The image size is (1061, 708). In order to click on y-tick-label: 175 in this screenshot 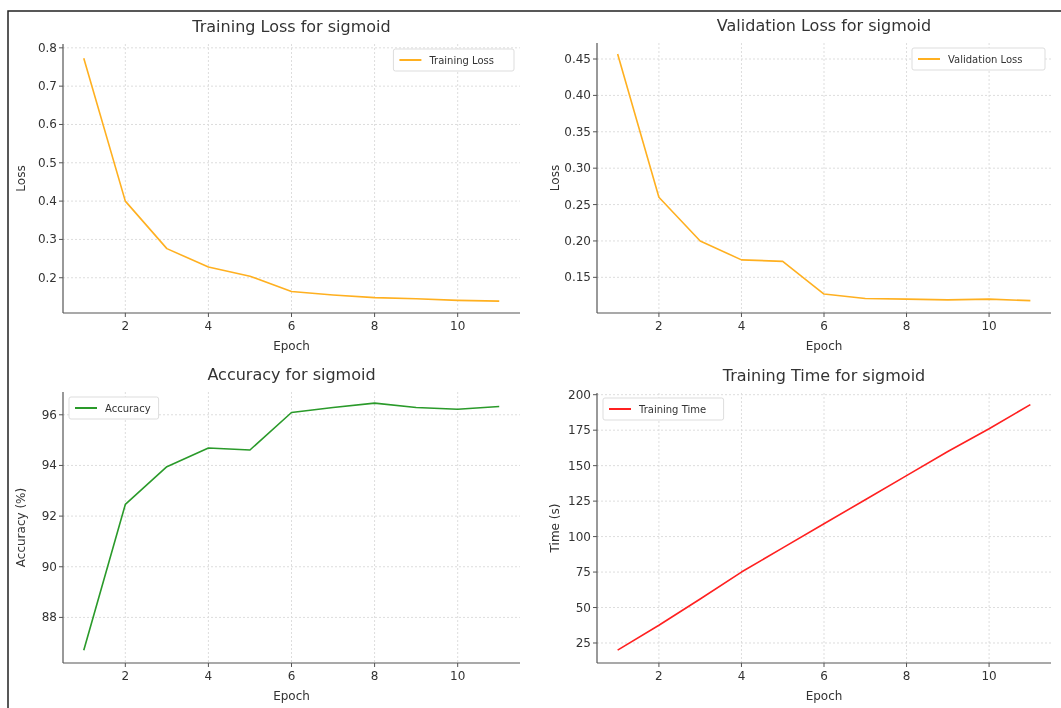, I will do `click(579, 430)`.